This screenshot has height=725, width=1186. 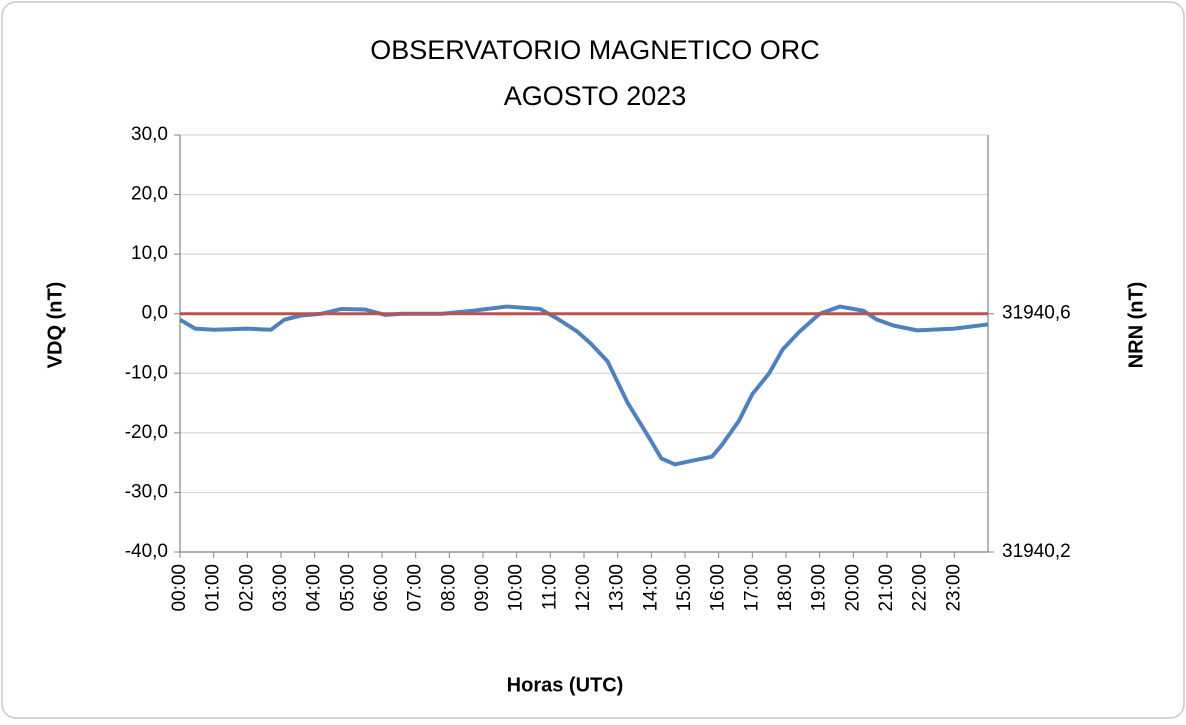 I want to click on x-tick-label: 22:00, so click(x=920, y=588).